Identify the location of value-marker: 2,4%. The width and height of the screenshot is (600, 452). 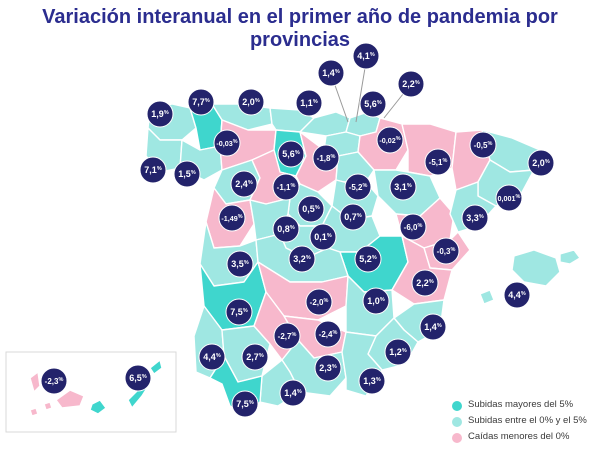
(244, 184).